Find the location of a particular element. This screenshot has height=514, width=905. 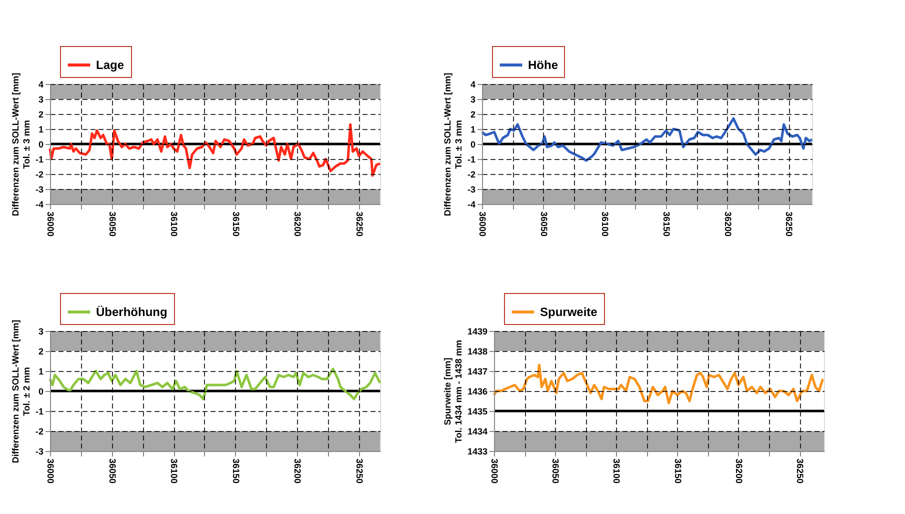

y-axis-title: Differenzen zum SOLL-Wert [mm] Tol. ± 2 mm is located at coordinates (21, 392).